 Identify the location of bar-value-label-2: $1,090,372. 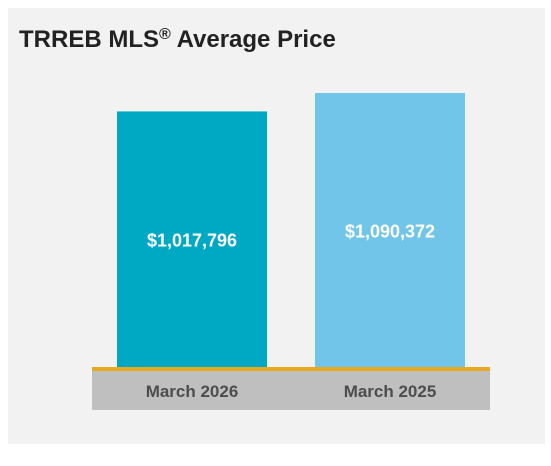
(390, 231).